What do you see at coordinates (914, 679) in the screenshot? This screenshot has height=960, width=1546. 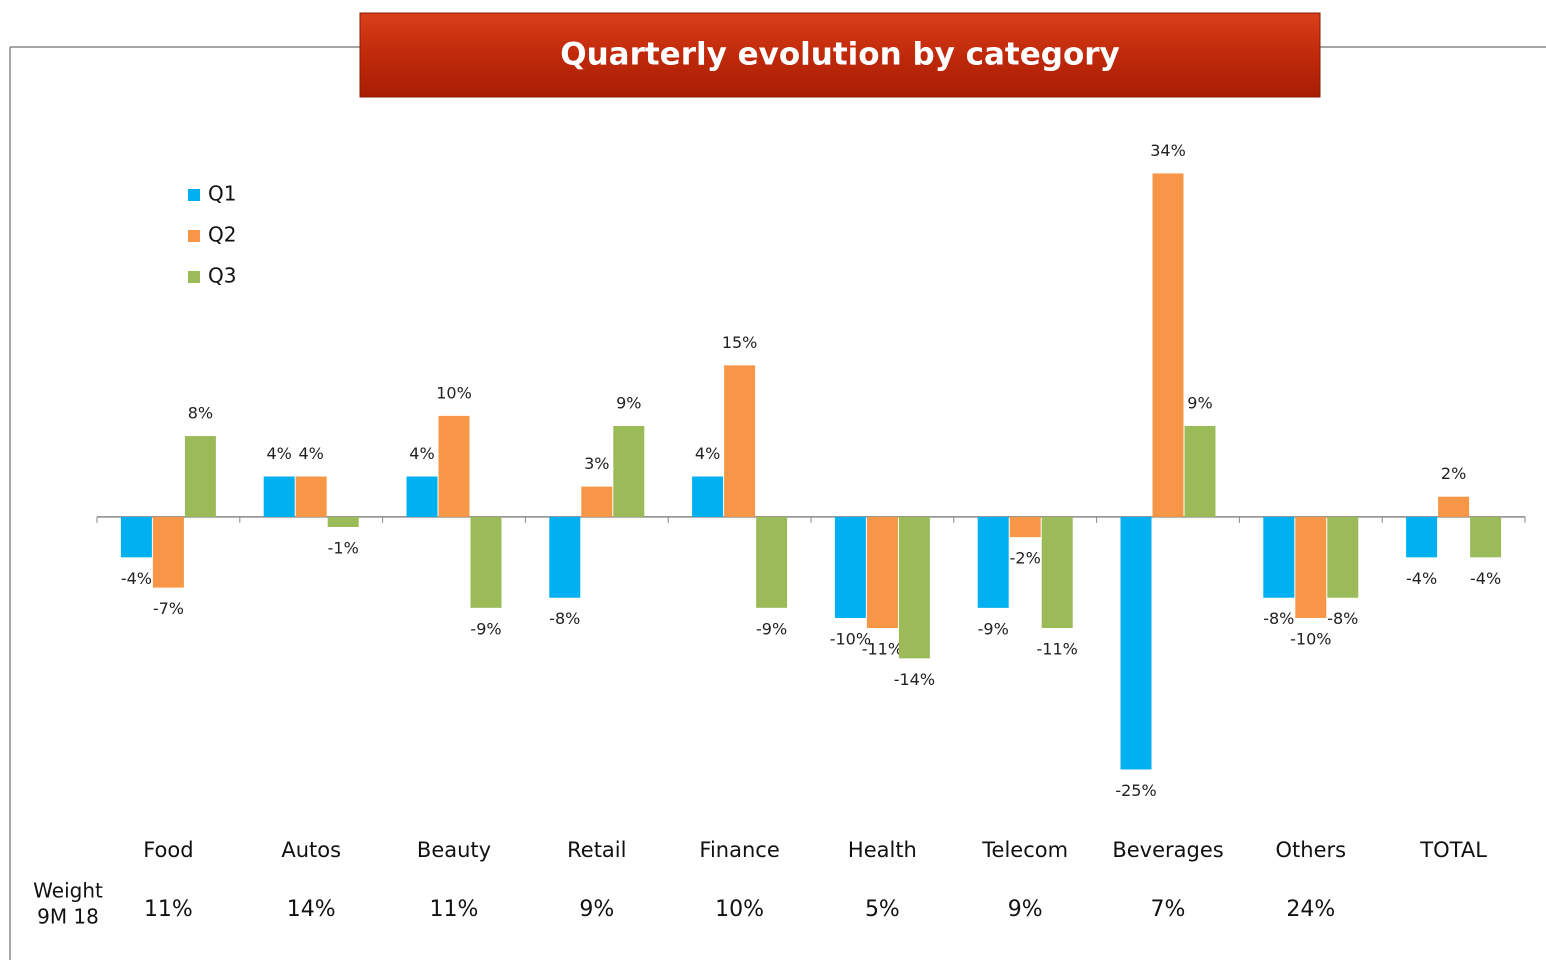 I see `data-label: -14%` at bounding box center [914, 679].